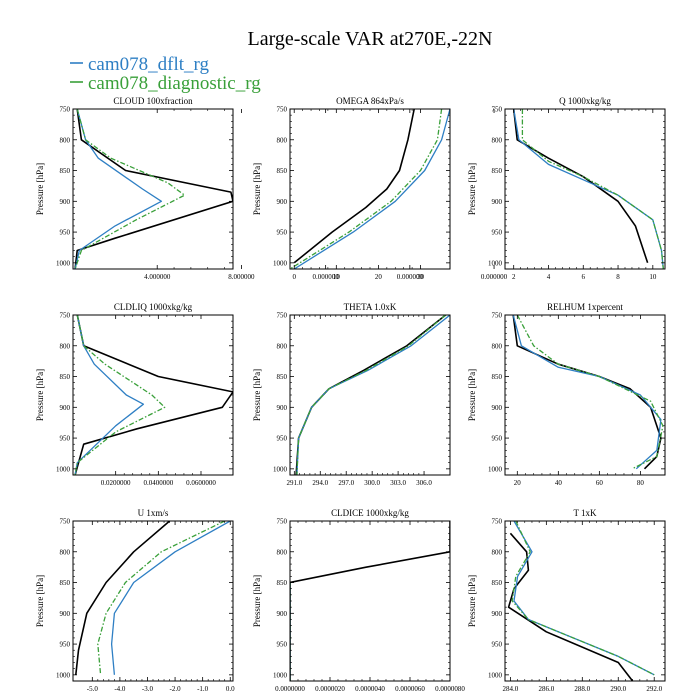 This screenshot has height=700, width=700. What do you see at coordinates (370, 689) in the screenshot?
I see `x-tick-label: 0.0000040` at bounding box center [370, 689].